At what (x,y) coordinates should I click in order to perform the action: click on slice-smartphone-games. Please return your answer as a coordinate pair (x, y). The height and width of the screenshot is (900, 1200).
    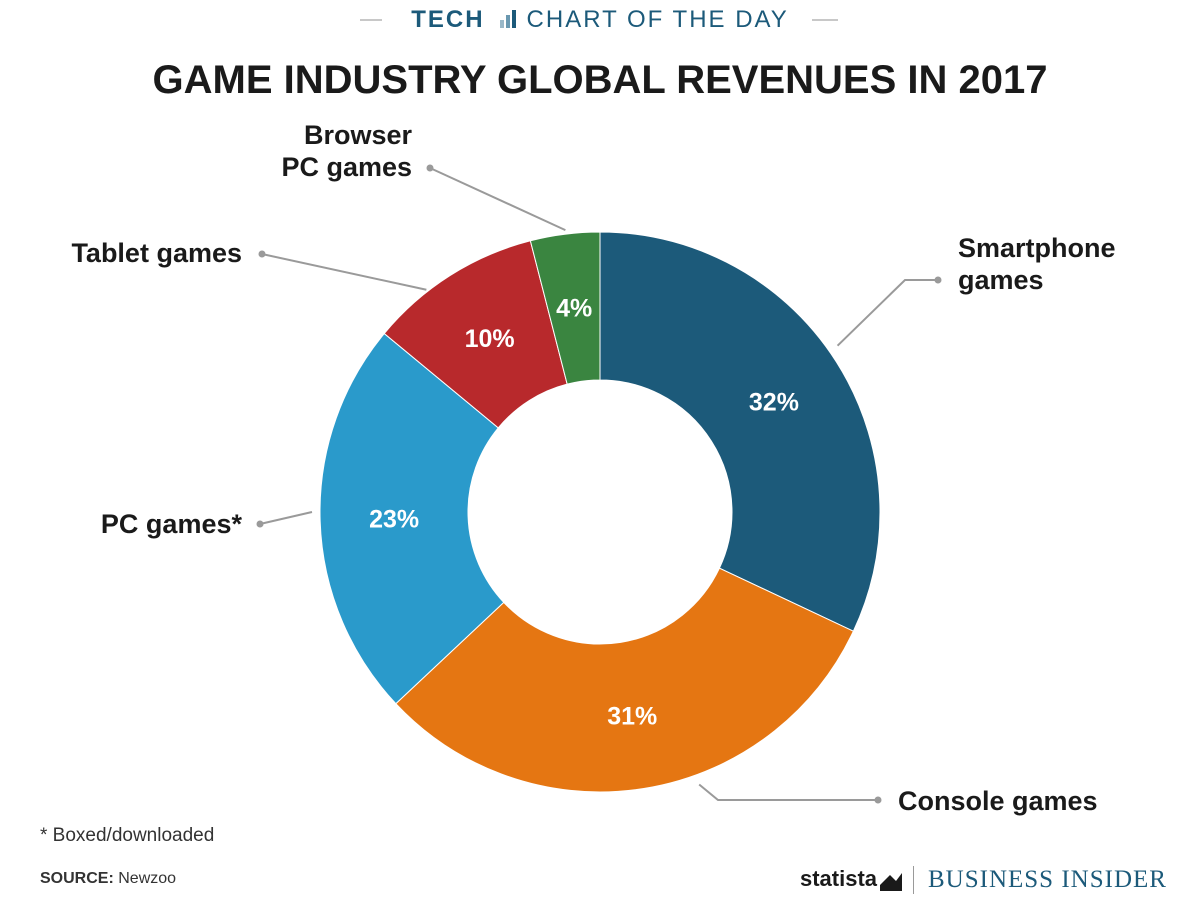
    Looking at the image, I should click on (740, 431).